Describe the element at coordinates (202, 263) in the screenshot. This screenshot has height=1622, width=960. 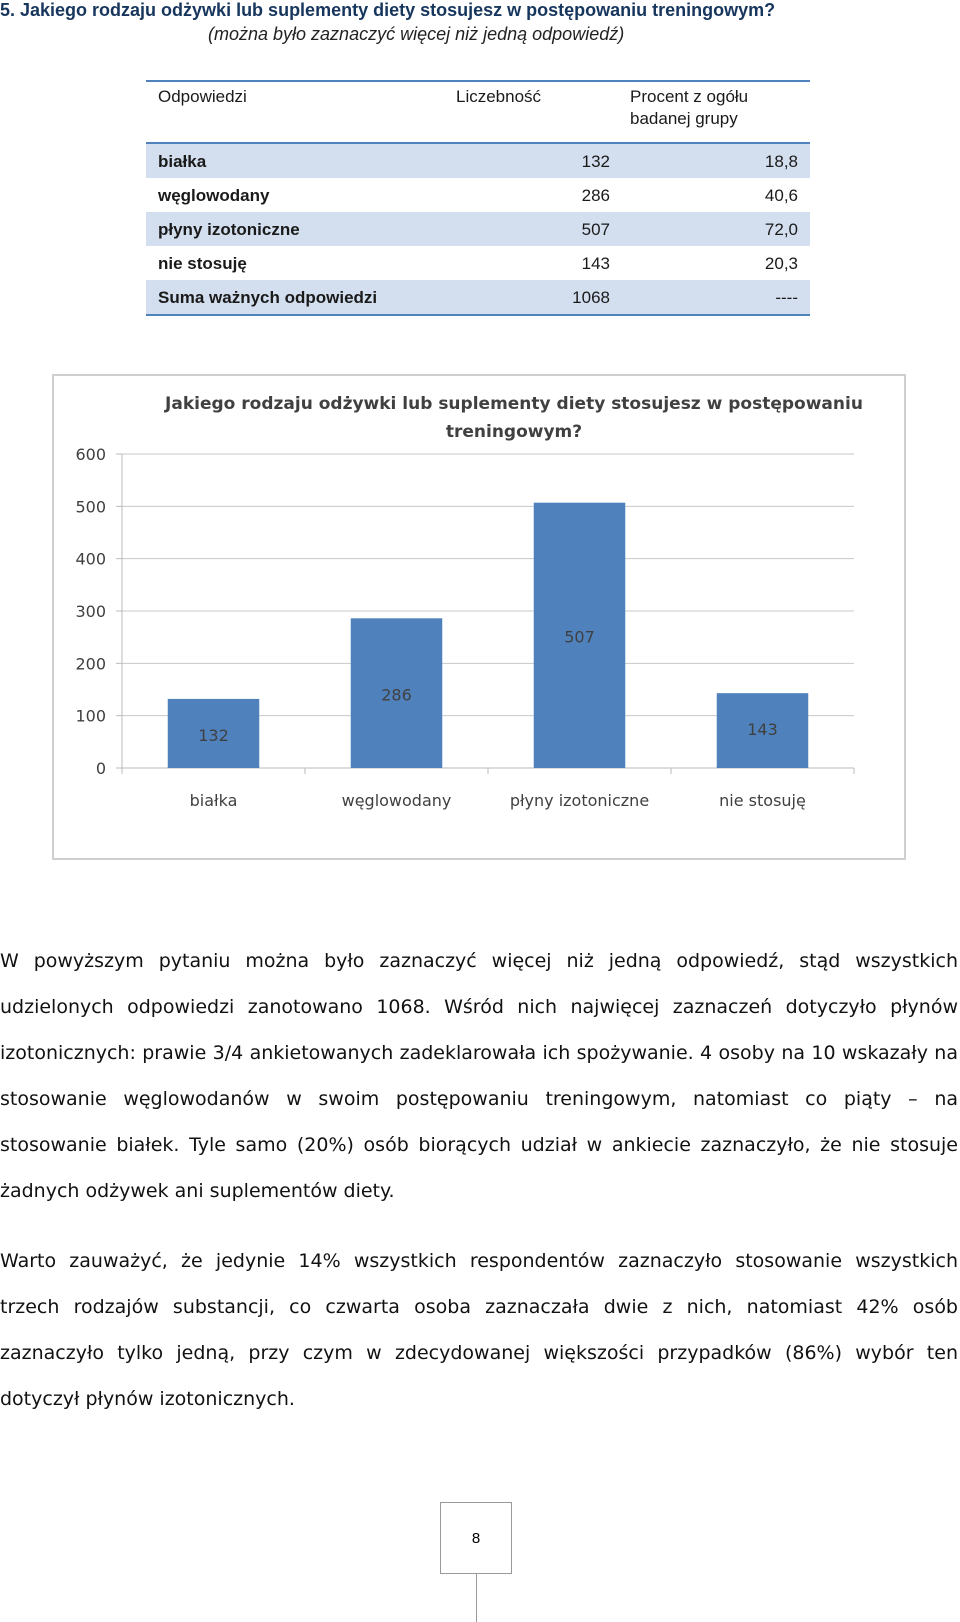
I see `row-label: nie stosuję` at that location.